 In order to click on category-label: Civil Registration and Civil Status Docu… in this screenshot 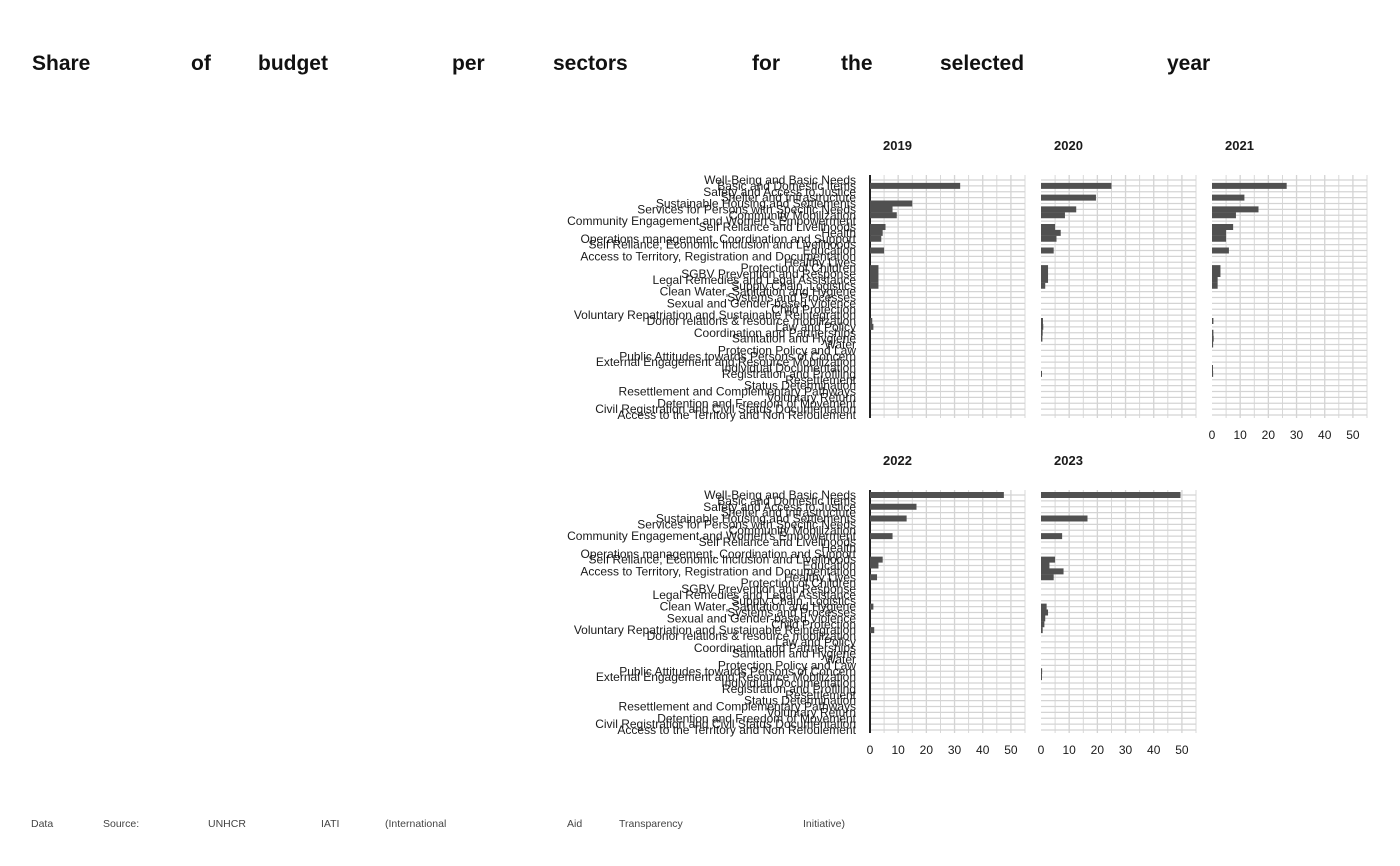, I will do `click(725, 409)`.